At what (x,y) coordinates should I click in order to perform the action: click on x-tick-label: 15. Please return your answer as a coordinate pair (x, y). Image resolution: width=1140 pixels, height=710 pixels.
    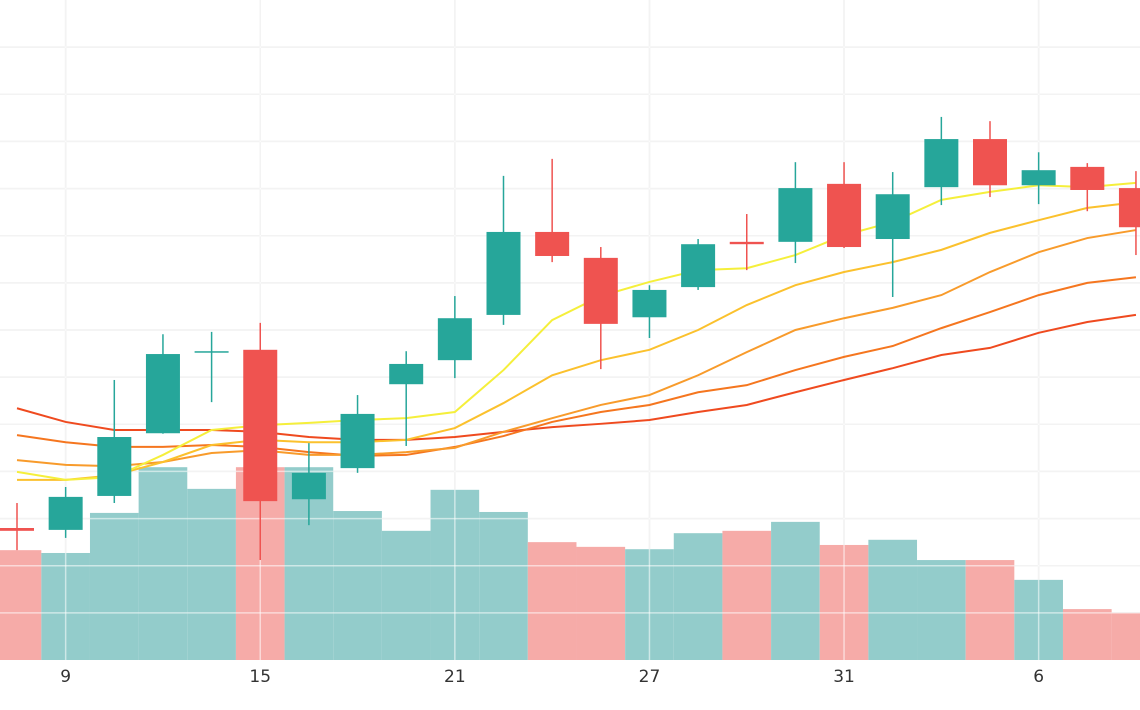
    Looking at the image, I should click on (260, 677).